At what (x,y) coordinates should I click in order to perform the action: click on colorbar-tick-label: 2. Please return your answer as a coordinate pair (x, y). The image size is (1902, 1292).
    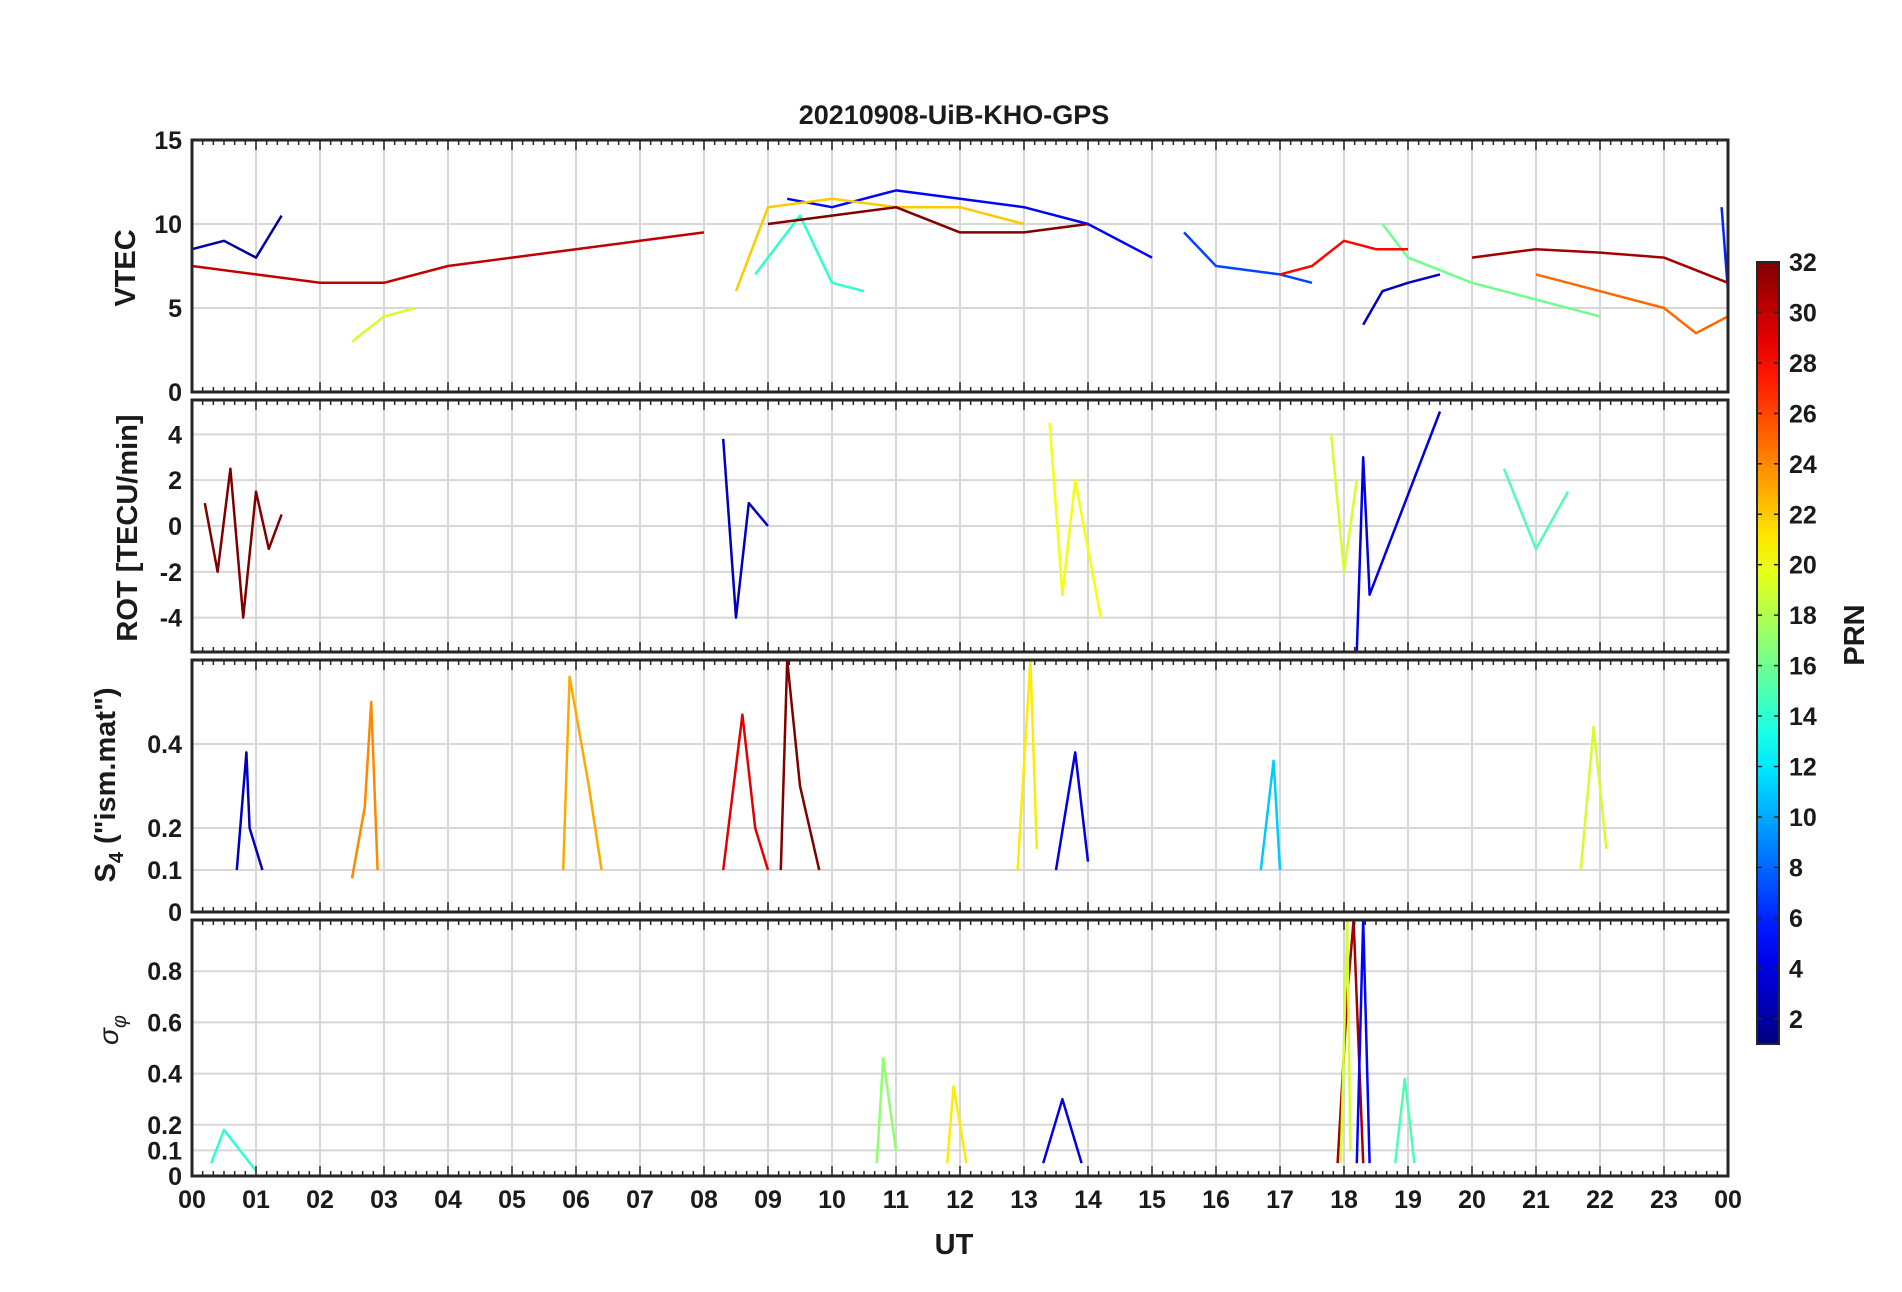
    Looking at the image, I should click on (1796, 1020).